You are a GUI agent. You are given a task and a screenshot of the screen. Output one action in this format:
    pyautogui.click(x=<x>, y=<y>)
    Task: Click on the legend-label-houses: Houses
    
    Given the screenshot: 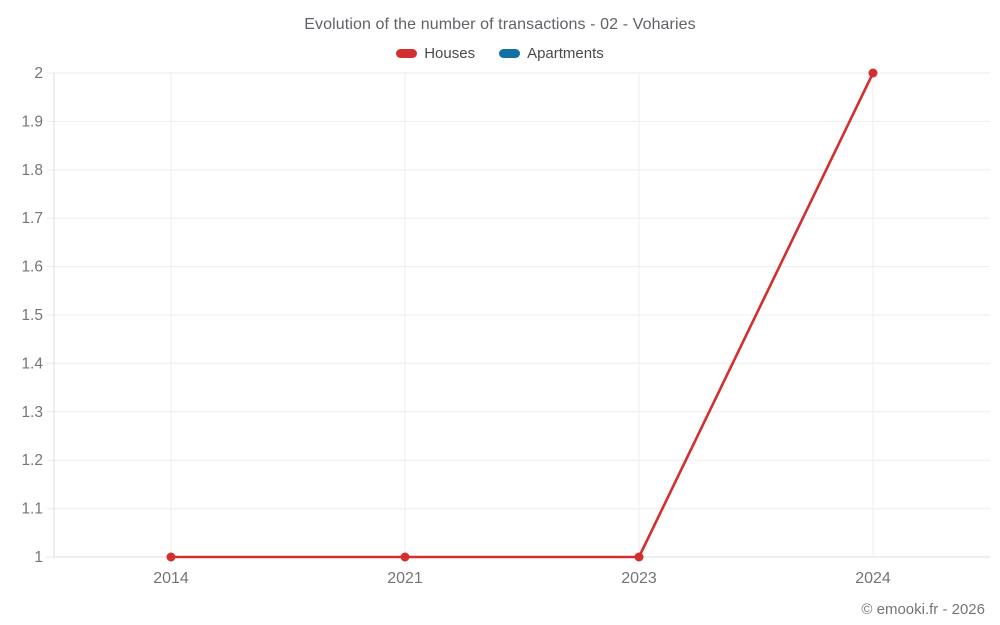 What is the action you would take?
    pyautogui.click(x=450, y=53)
    